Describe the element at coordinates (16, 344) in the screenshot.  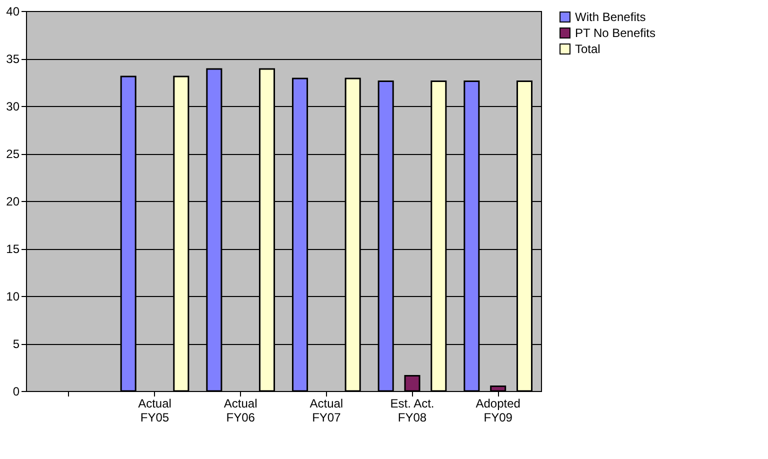
I see `y-tick-label: 5` at that location.